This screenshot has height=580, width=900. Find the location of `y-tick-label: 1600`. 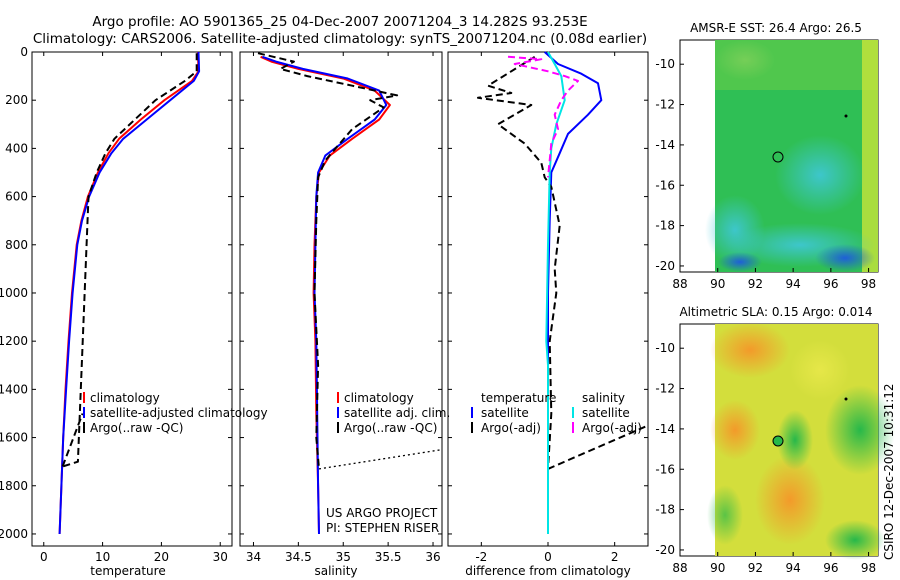

y-tick-label: 1600 is located at coordinates (14, 438).